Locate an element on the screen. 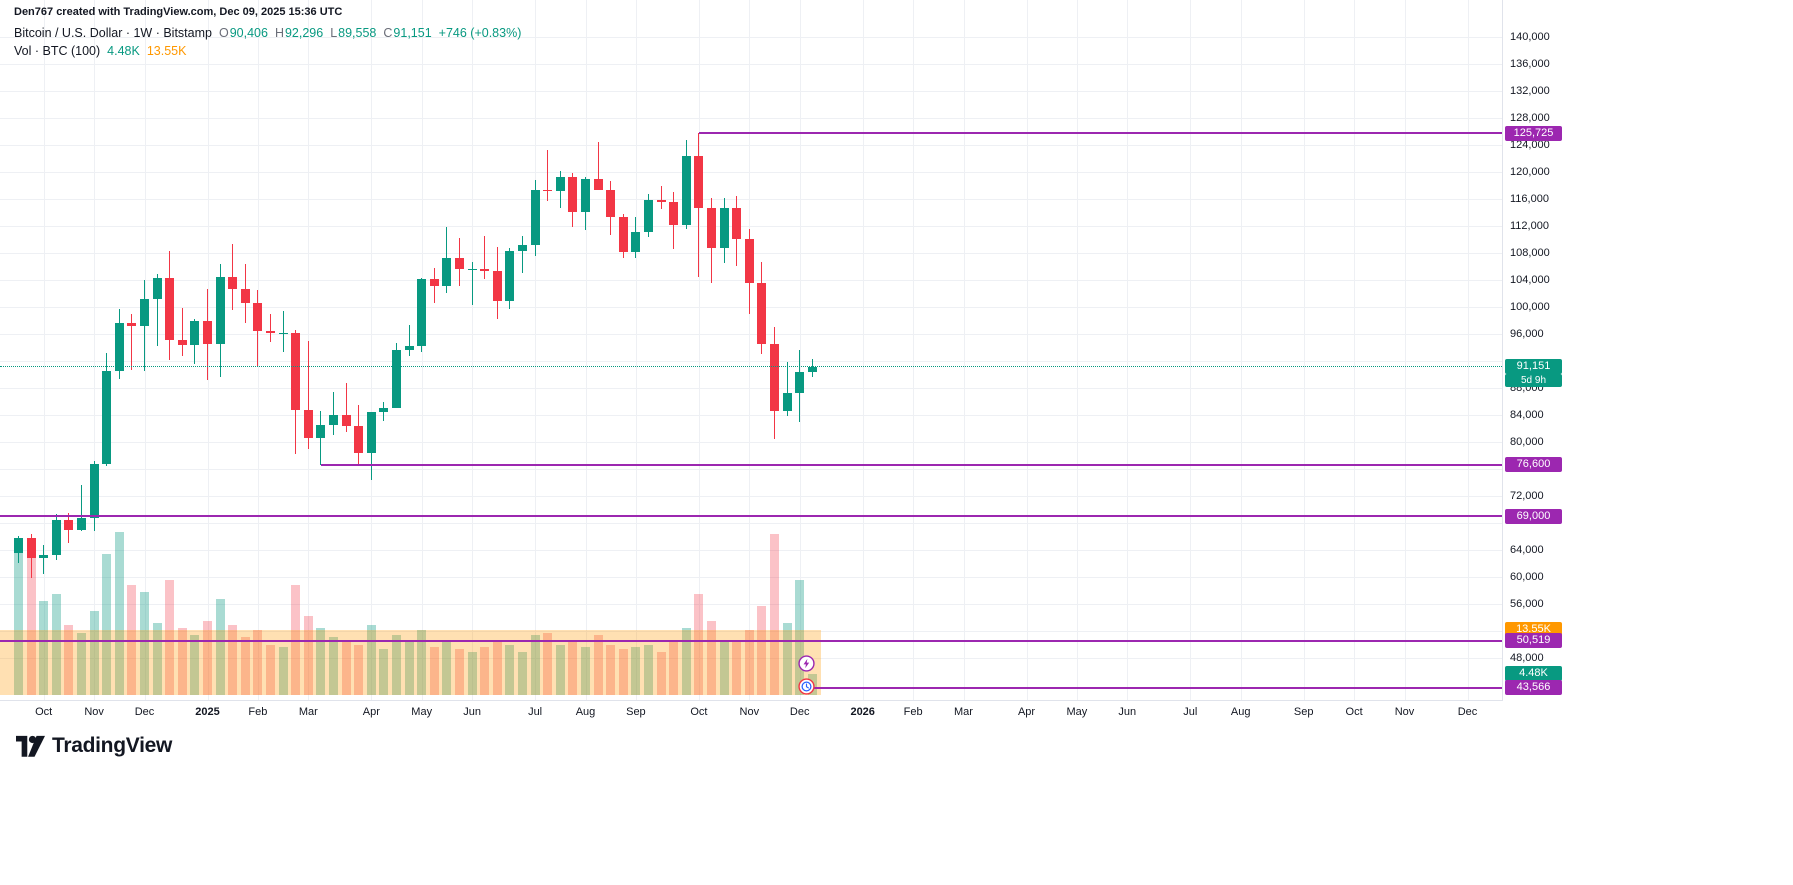  lightning-icon is located at coordinates (806, 663).